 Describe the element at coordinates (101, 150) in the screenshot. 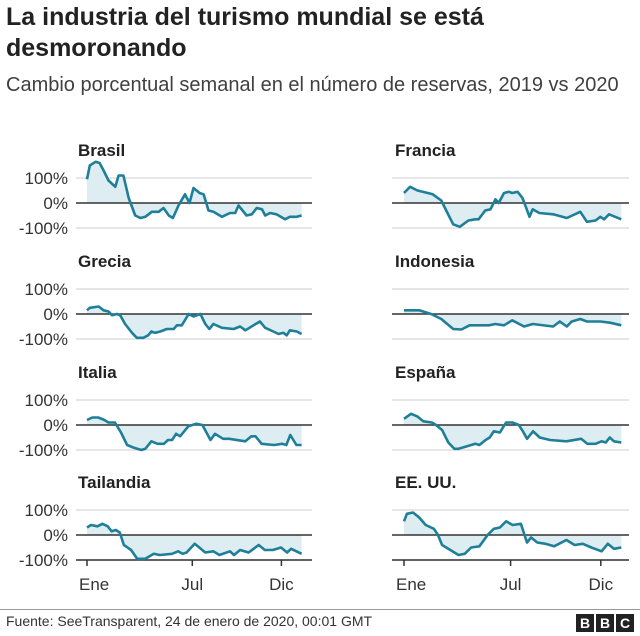

I see `panel-title: Brasil` at that location.